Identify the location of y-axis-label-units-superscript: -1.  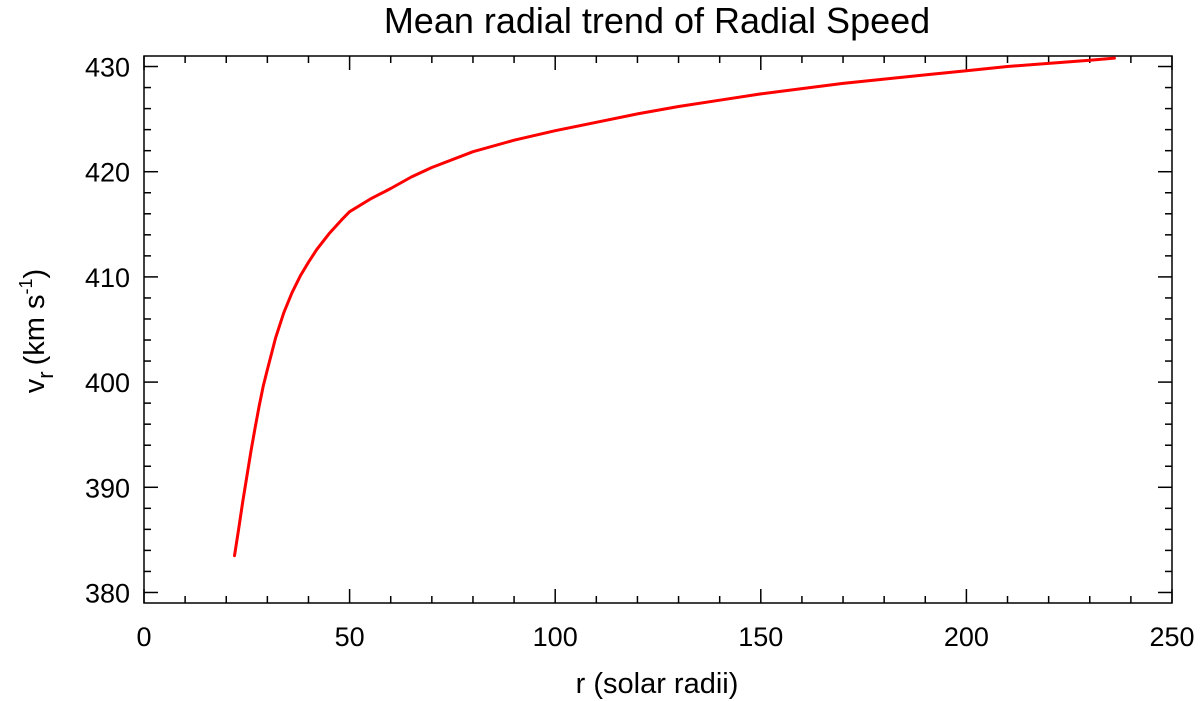
(26, 286).